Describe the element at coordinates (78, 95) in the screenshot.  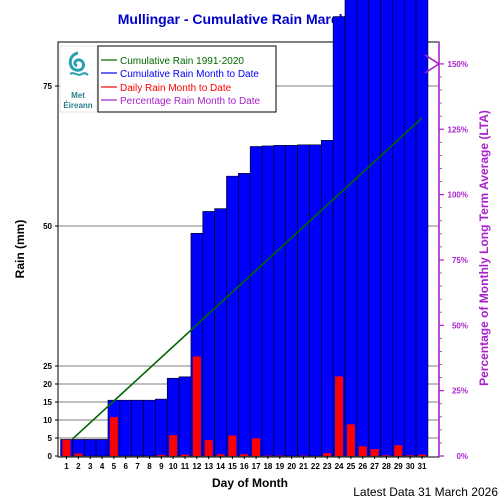
I see `logo-text-met: Met` at that location.